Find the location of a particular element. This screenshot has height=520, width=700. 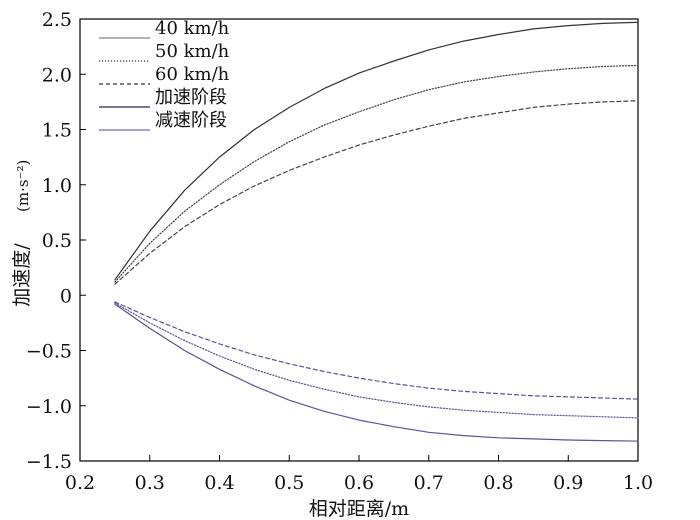

legend-label: 减速阶段 is located at coordinates (191, 120).